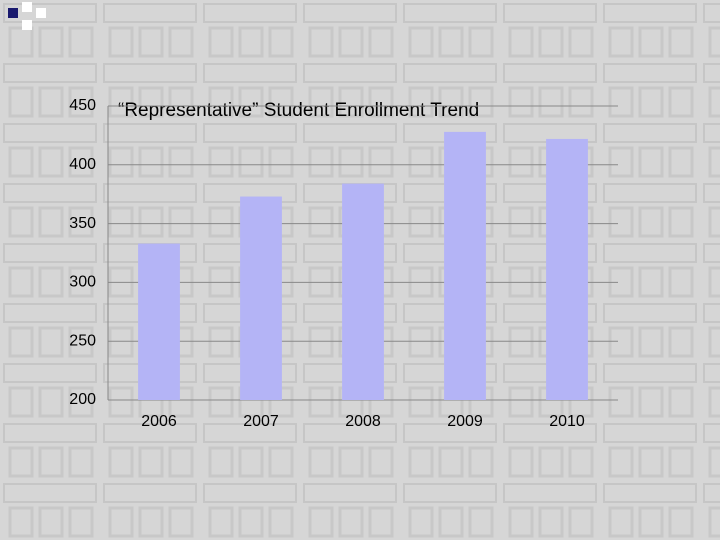 This screenshot has width=720, height=540. What do you see at coordinates (82, 399) in the screenshot?
I see `y-tick-label: 200` at bounding box center [82, 399].